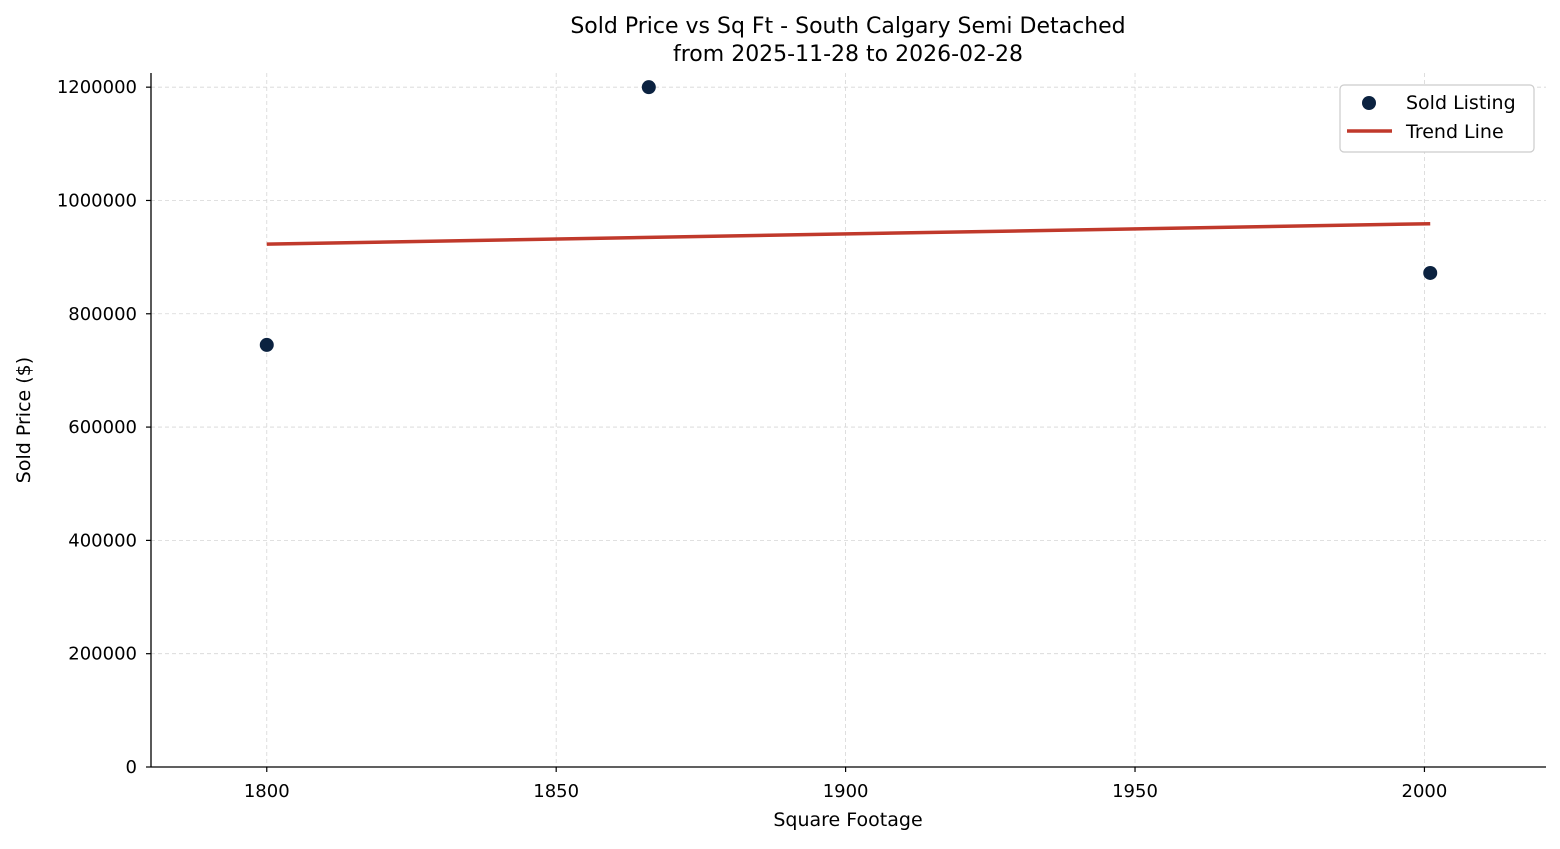  Describe the element at coordinates (97, 200) in the screenshot. I see `y-tick-label: 1000000` at that location.